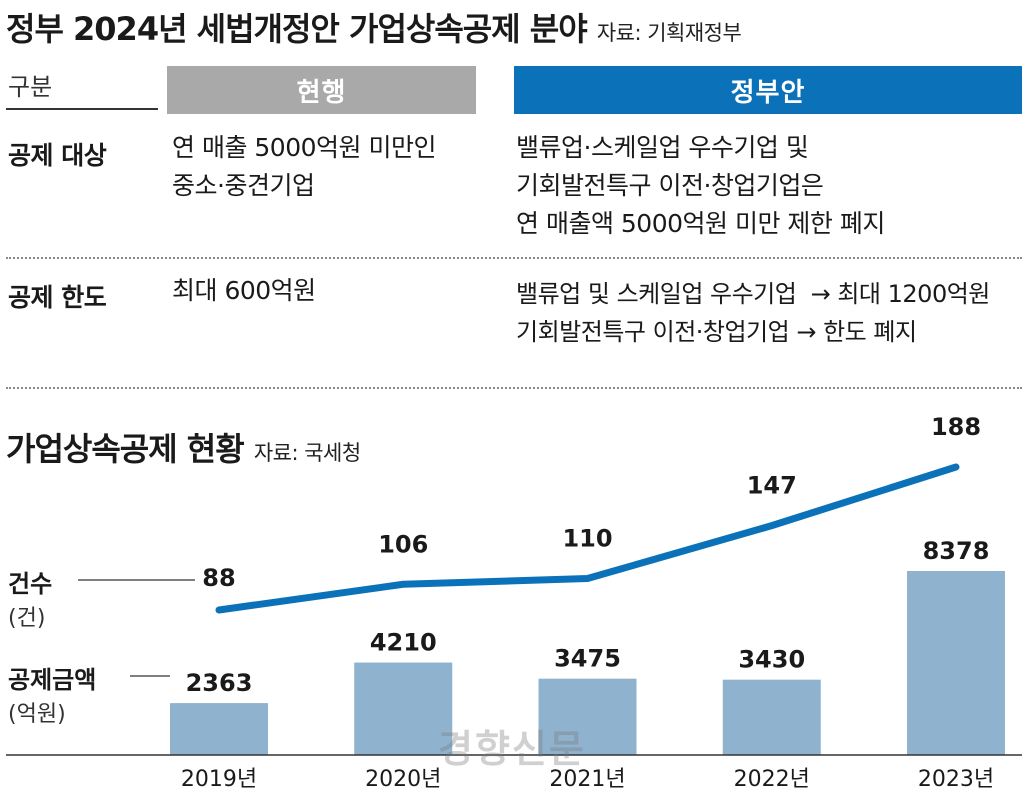  I want to click on line-value-label: 188, so click(956, 427).